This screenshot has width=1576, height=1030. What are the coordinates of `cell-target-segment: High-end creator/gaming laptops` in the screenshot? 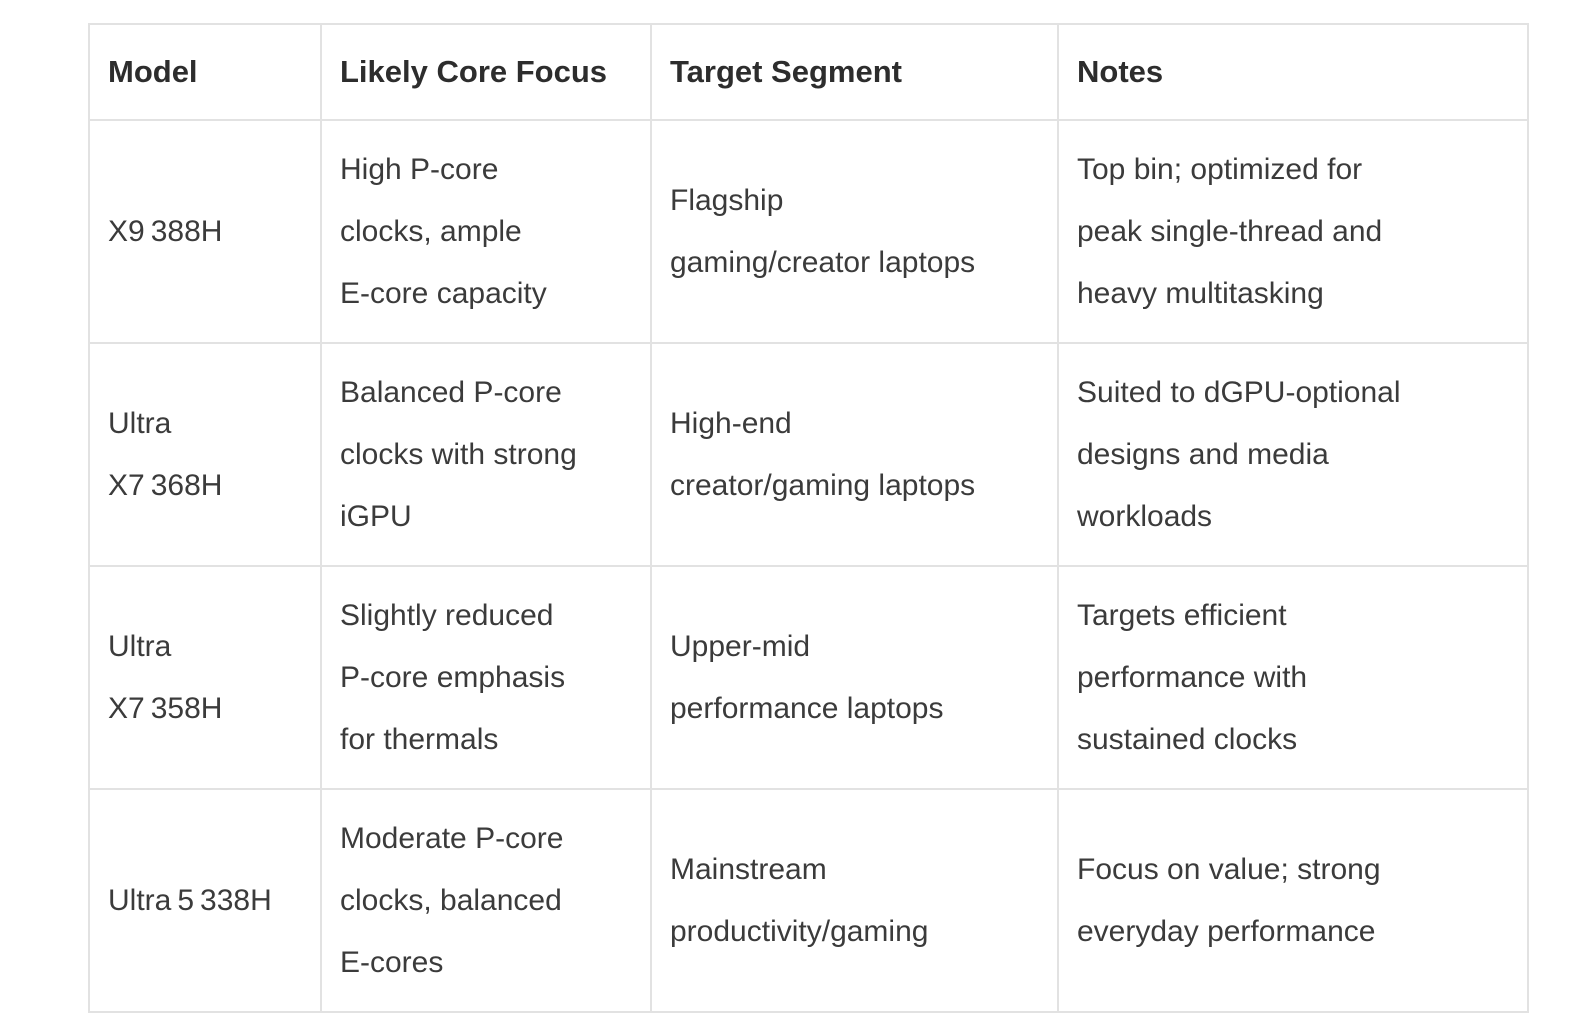 It's located at (854, 454).